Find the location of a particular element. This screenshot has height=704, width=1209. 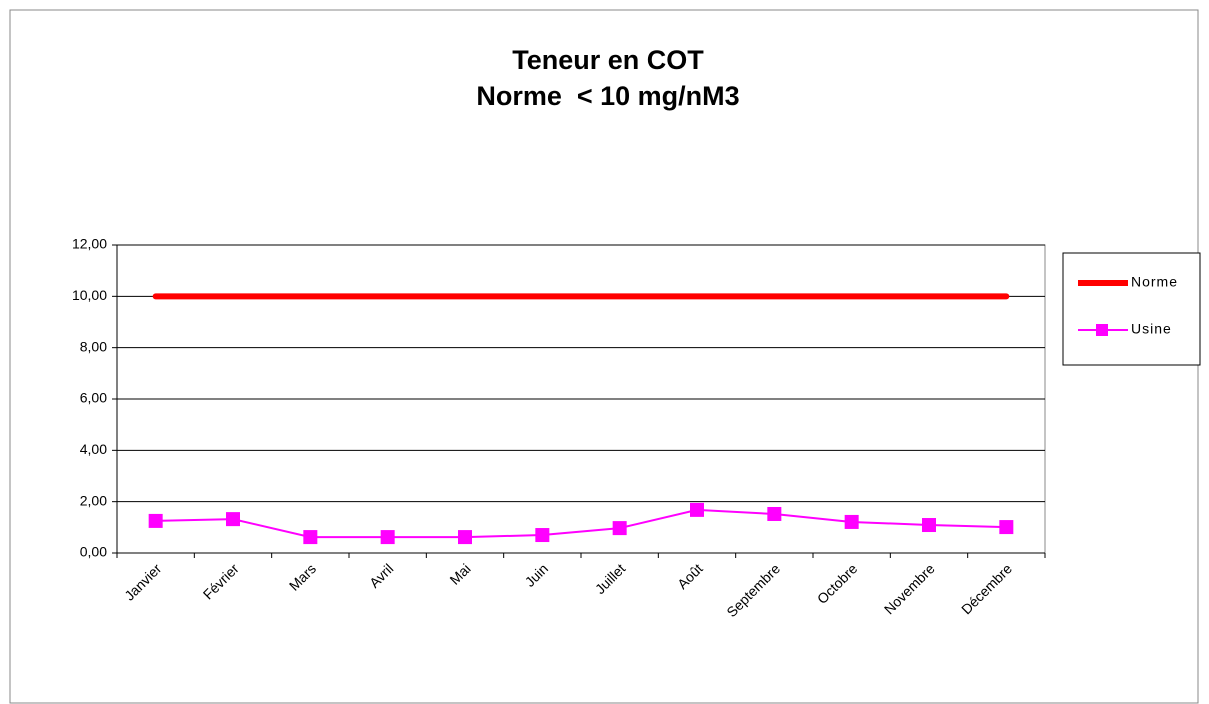

y-tick-label: 2,00 is located at coordinates (93, 500).